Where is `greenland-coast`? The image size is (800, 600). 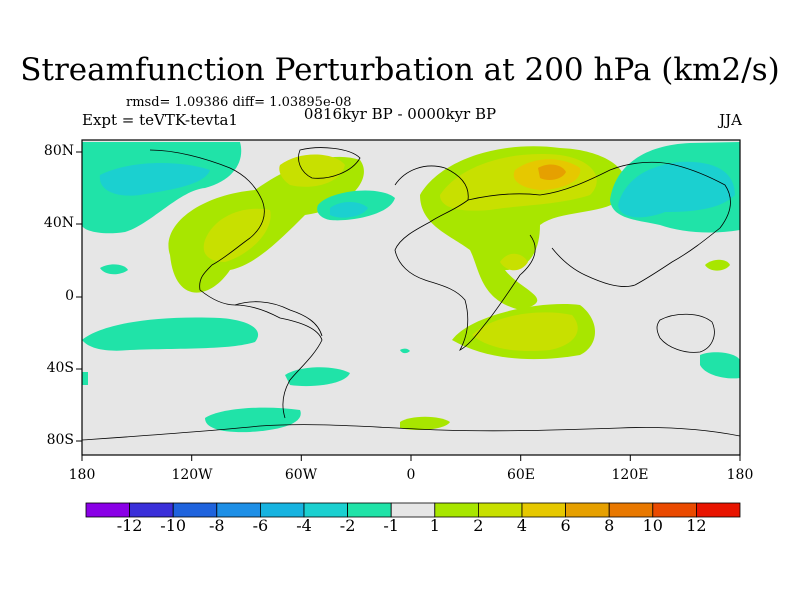 greenland-coast is located at coordinates (329, 163).